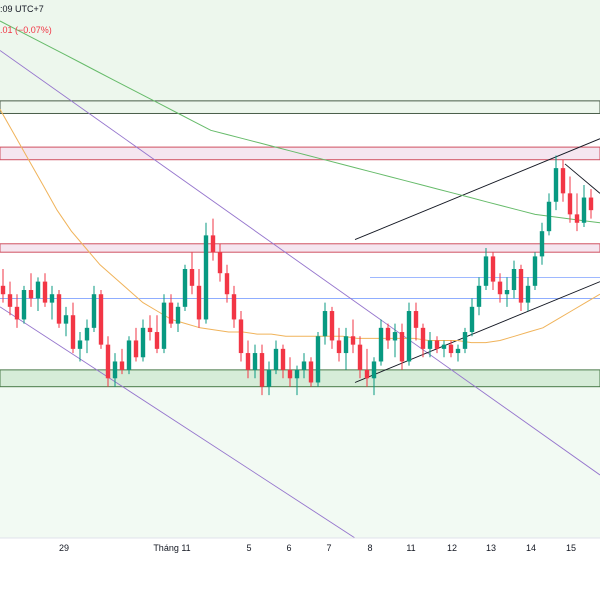 The width and height of the screenshot is (600, 605). I want to click on top-band, so click(300, 107).